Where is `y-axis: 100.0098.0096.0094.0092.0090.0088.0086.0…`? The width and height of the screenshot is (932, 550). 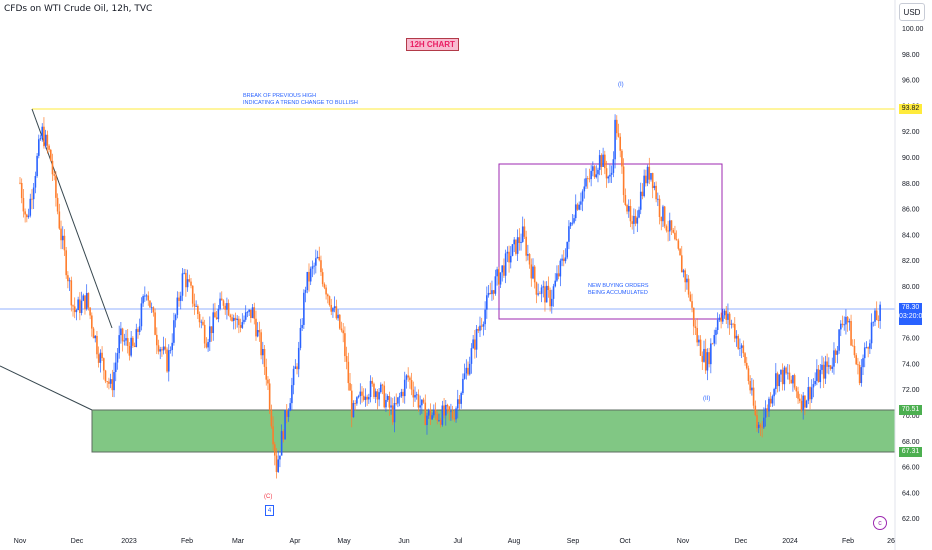
y-axis: 100.0098.0096.0094.0092.0090.0088.0086.0… is located at coordinates (909, 275).